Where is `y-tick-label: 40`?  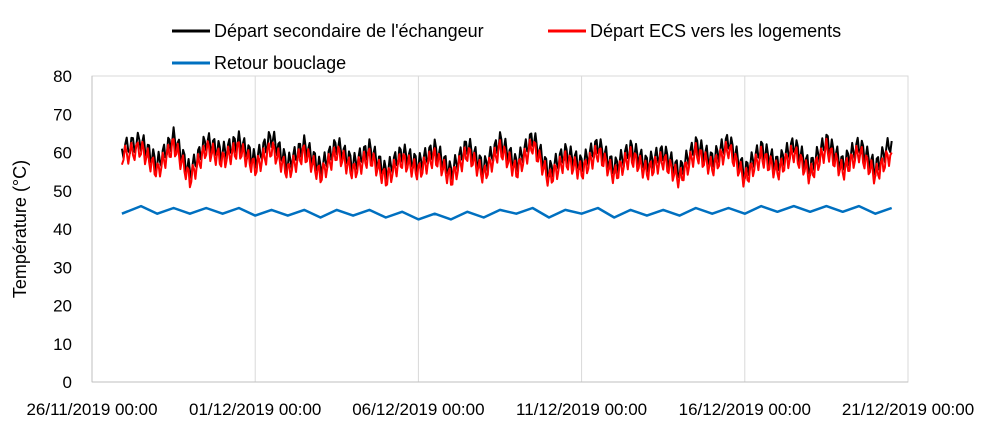
y-tick-label: 40 is located at coordinates (62, 229).